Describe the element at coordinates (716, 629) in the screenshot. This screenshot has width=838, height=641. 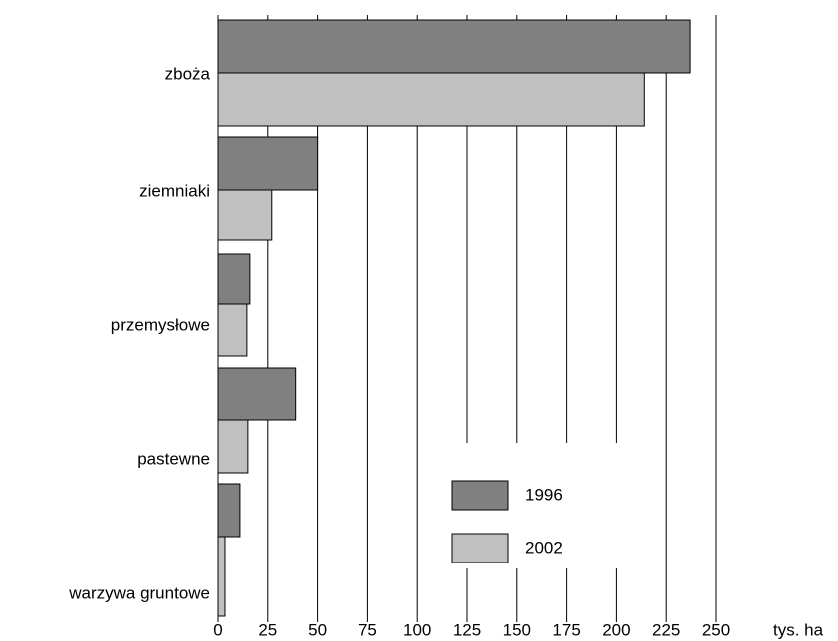
I see `x-tick-label: 250` at that location.